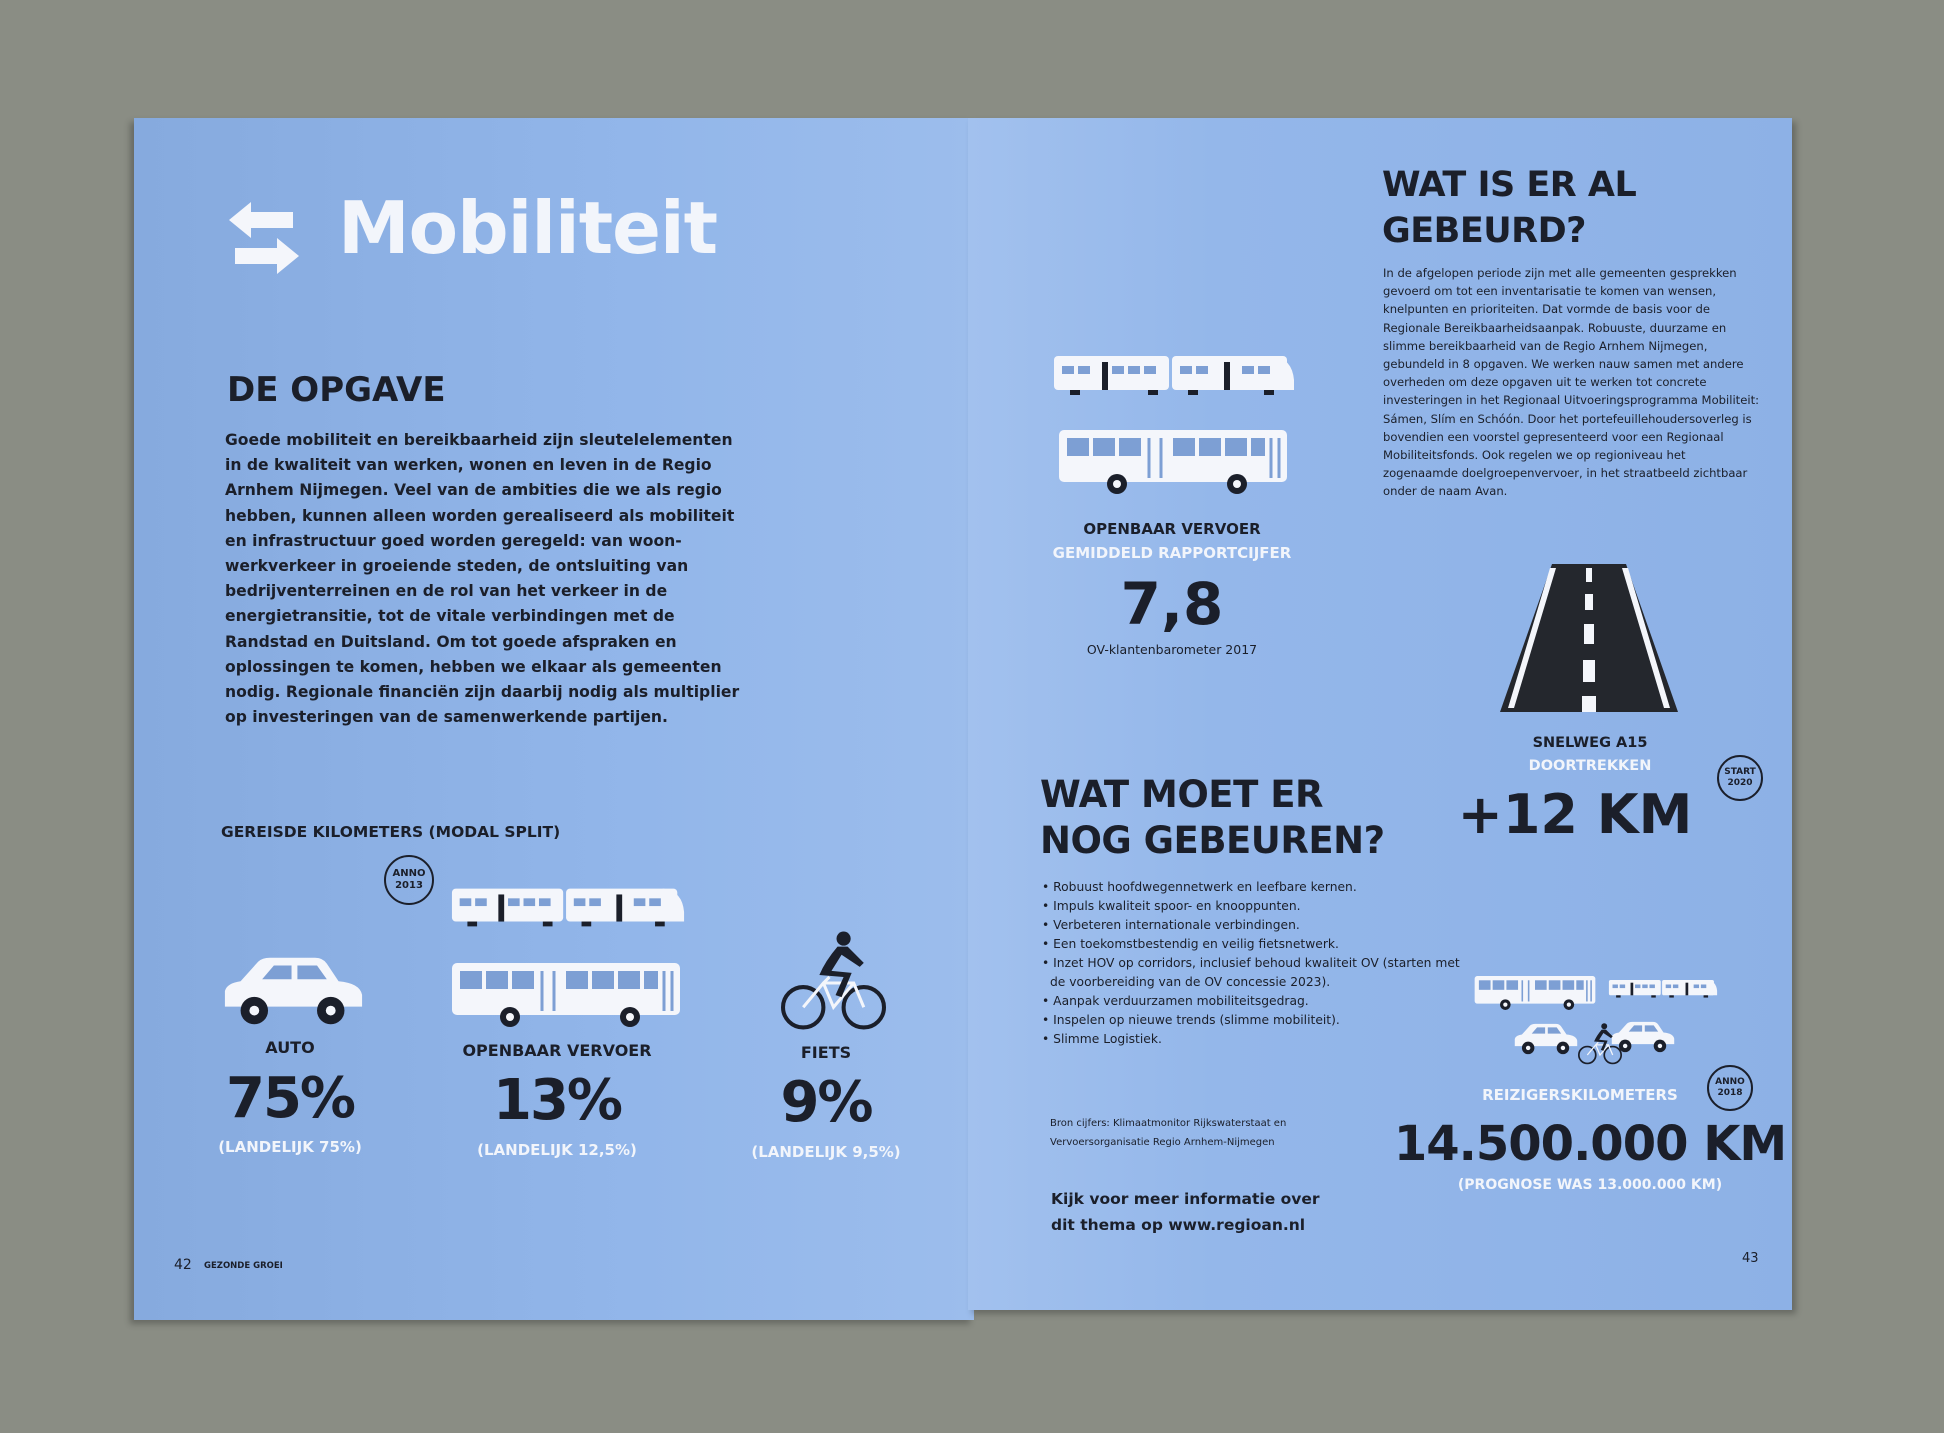 This screenshot has width=1944, height=1433. I want to click on todo-heading-line2: NOG GEBEUREN?, so click(1212, 840).